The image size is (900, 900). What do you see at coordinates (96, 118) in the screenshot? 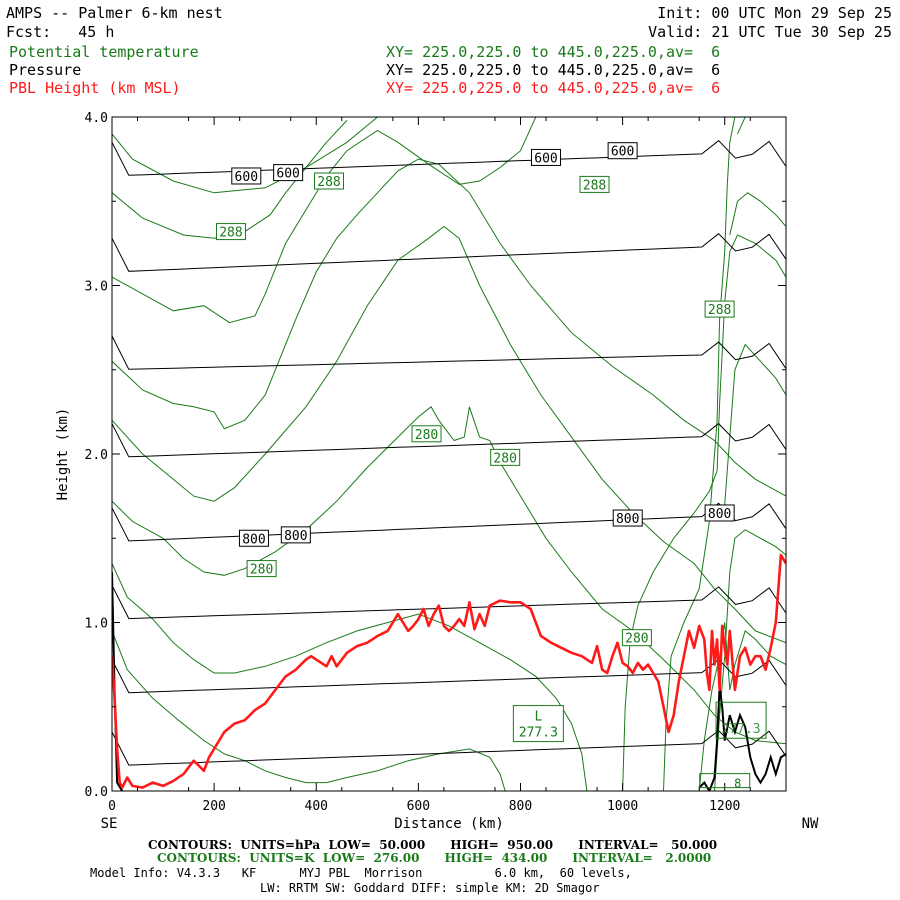
I see `y-tick-label: 4.0` at bounding box center [96, 118].